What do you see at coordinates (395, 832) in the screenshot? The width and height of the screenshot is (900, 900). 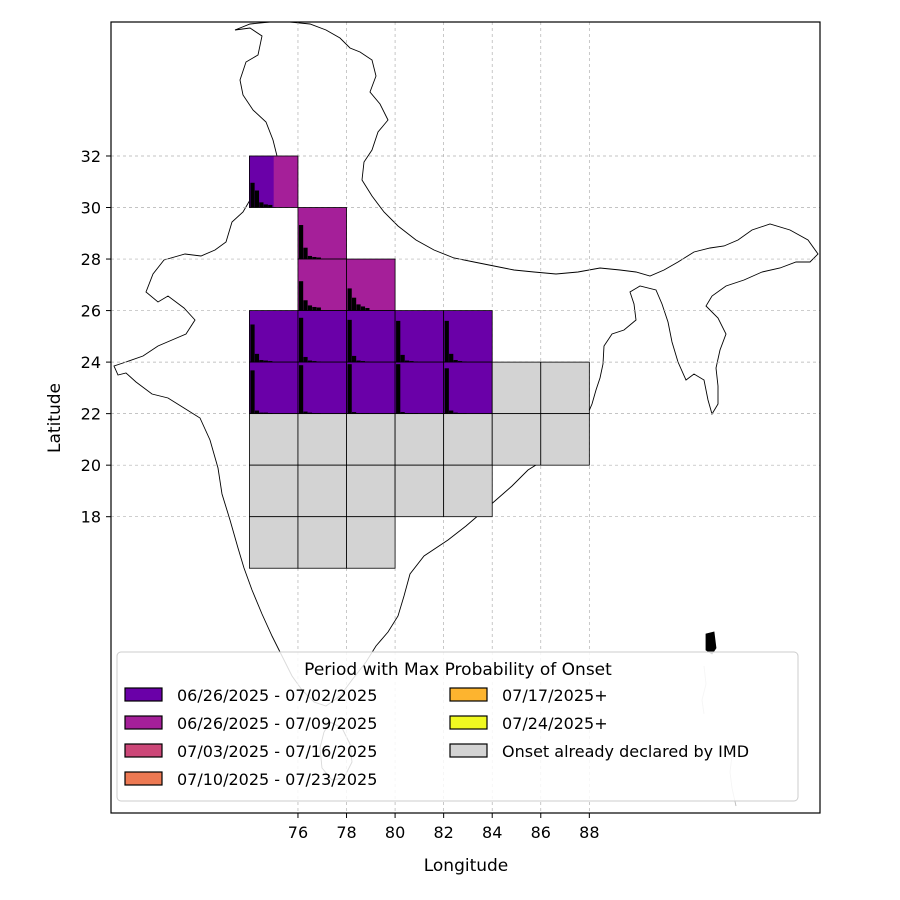 I see `x-tick-label: 80` at bounding box center [395, 832].